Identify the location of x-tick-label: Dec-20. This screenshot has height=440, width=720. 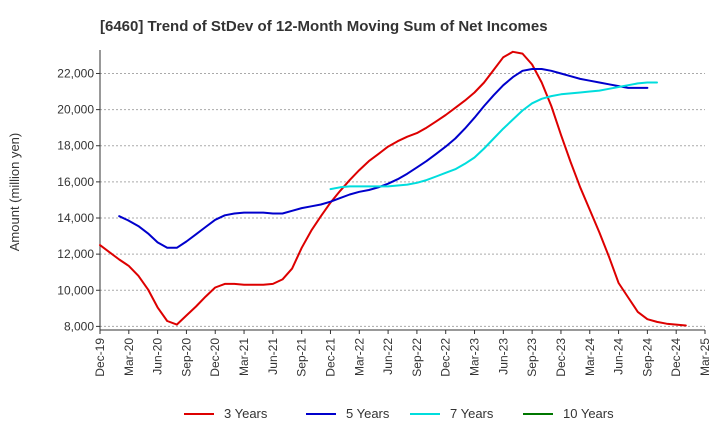
(215, 357).